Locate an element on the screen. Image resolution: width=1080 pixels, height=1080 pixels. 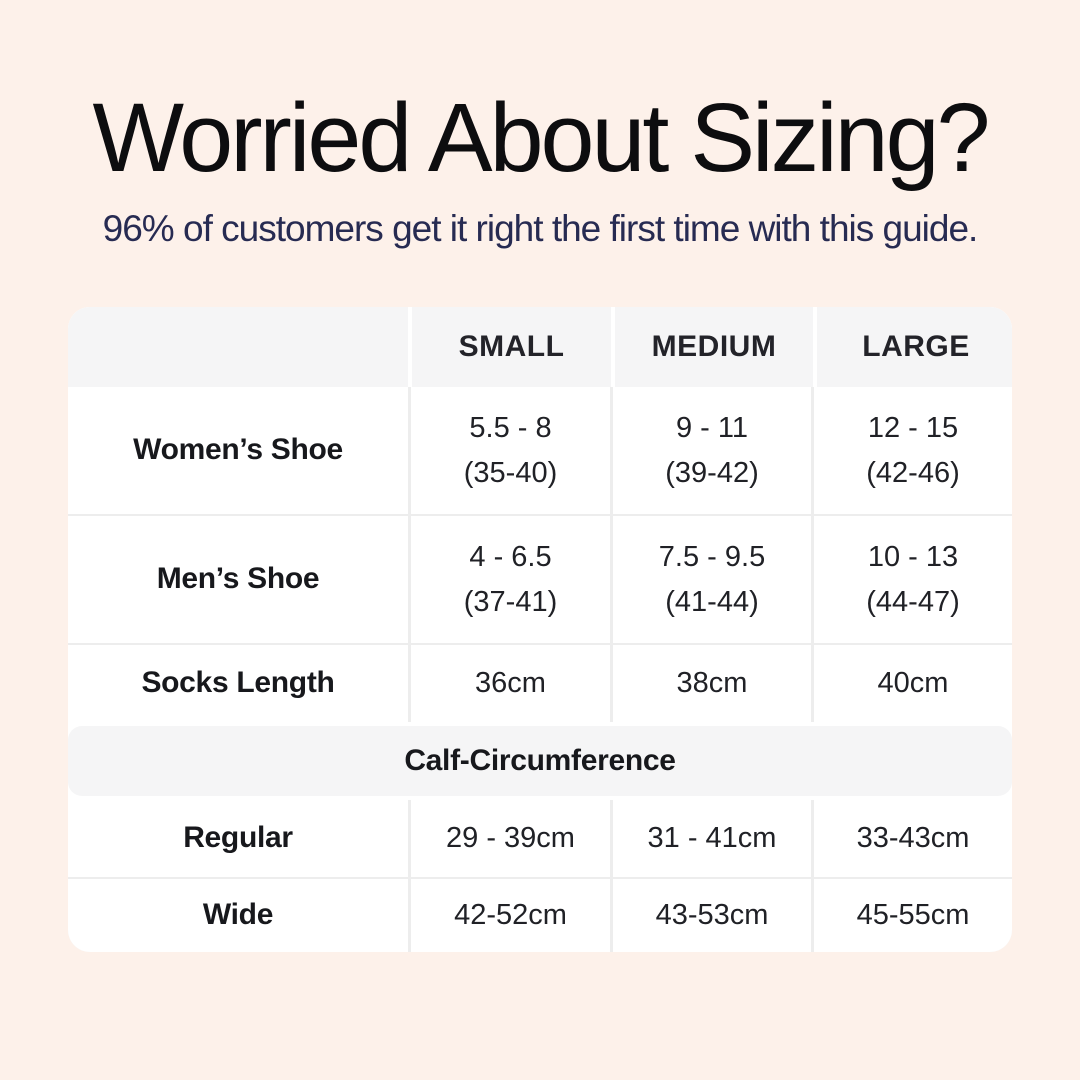
table-cell: 12 - 15 (42-46) is located at coordinates (913, 451).